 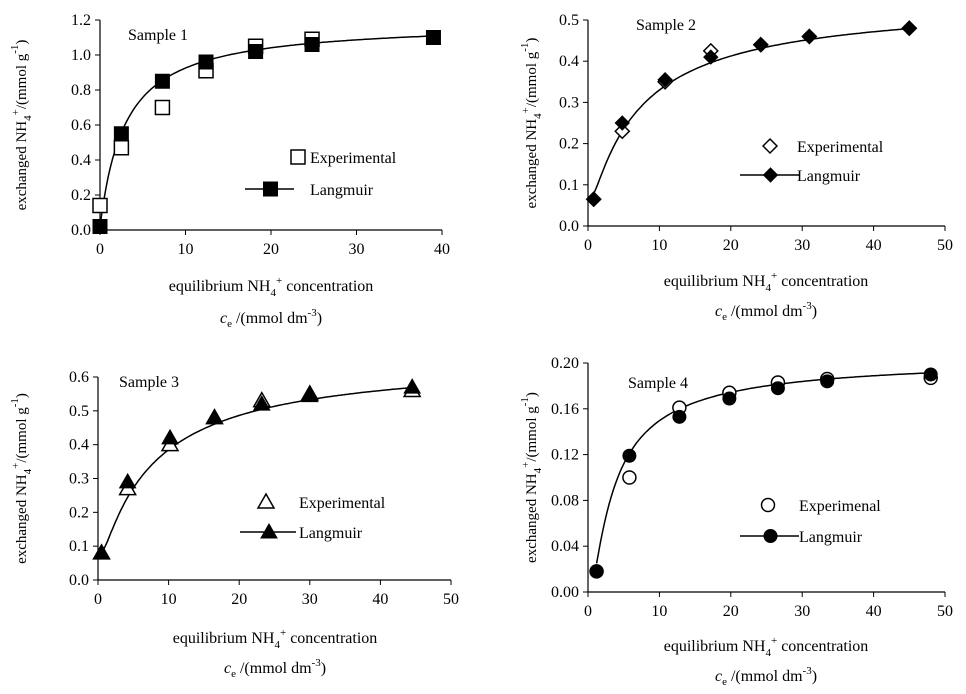 I want to click on y-tick-label: 1.0, so click(x=81, y=55).